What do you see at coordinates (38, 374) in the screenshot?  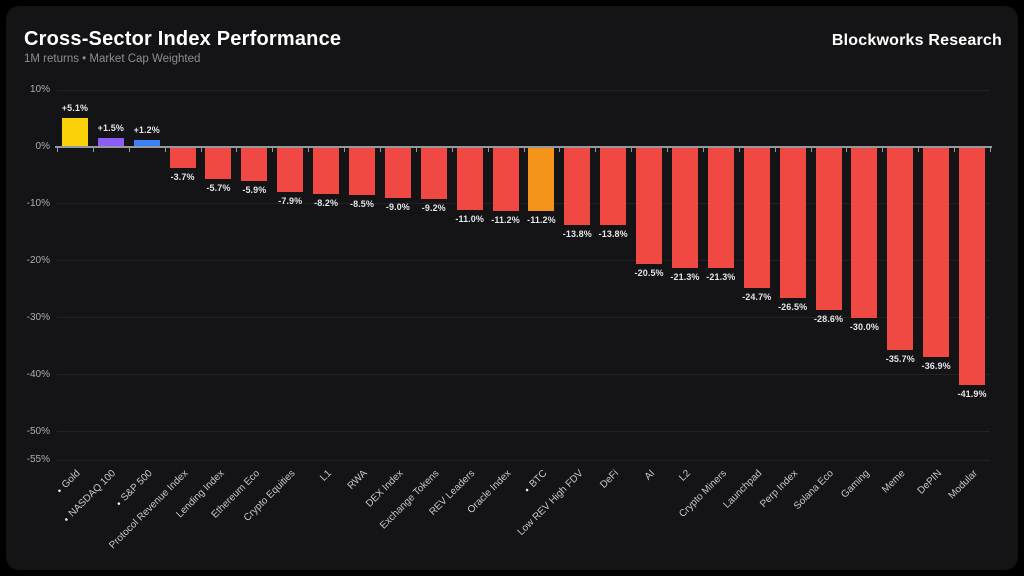 I see `y-axis-label: -40%` at bounding box center [38, 374].